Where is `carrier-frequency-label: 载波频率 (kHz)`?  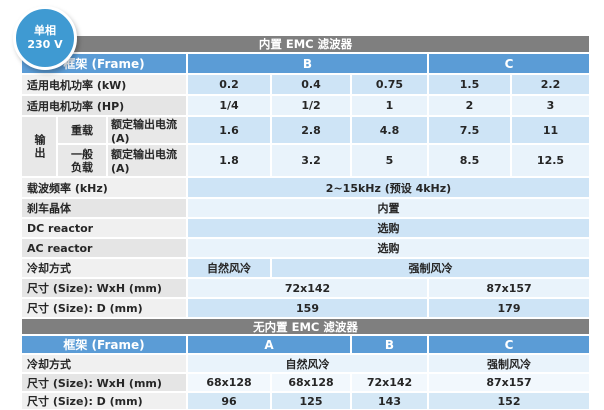 carrier-frequency-label: 载波频率 (kHz) is located at coordinates (104, 187).